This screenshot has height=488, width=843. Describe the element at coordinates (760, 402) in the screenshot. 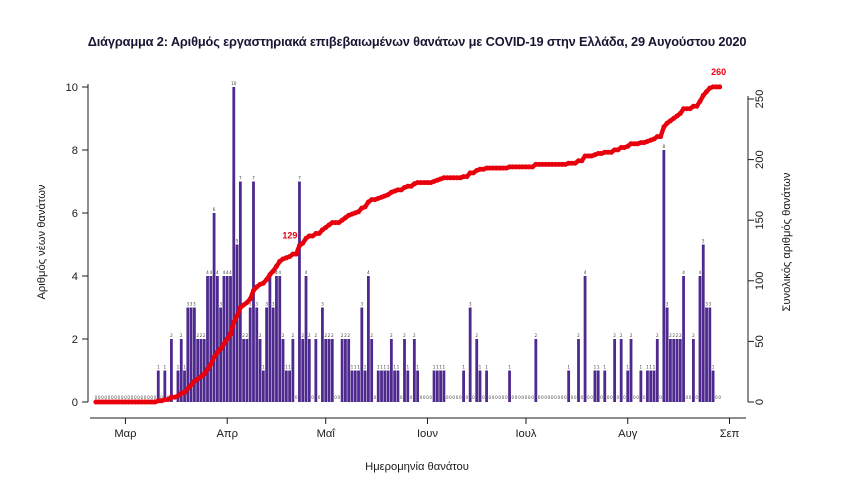

I see `y-axis-right-tick-label: 0` at that location.